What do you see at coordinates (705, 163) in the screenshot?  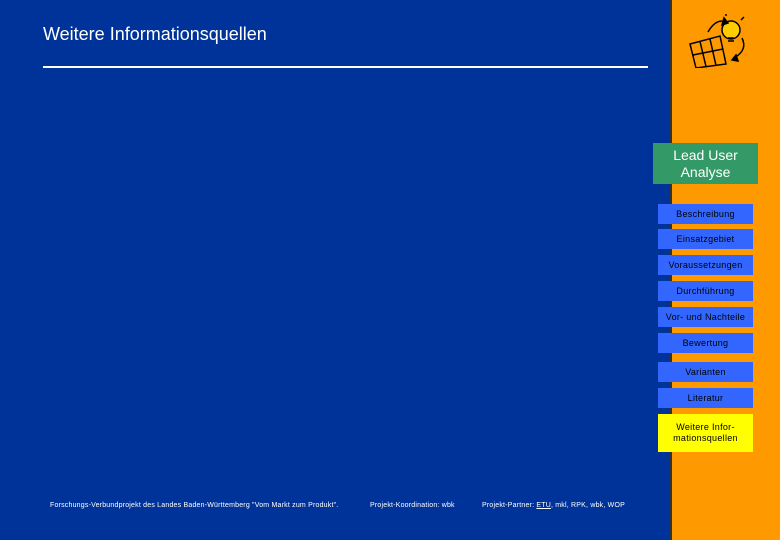 I see `section-title-box: Lead User Analyse` at bounding box center [705, 163].